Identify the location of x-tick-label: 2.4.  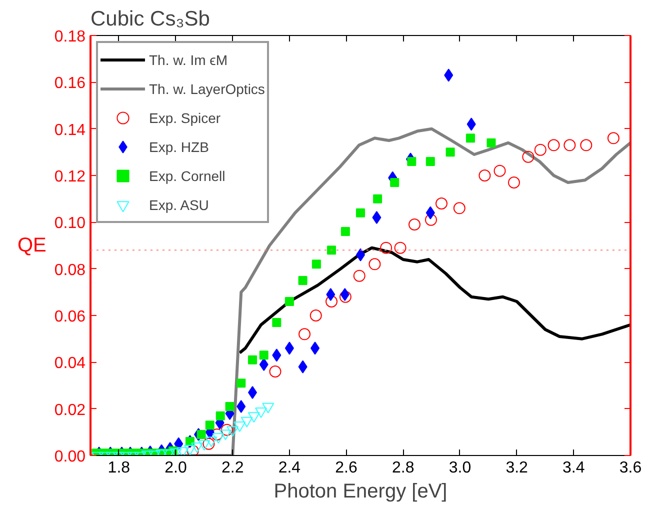
(289, 468).